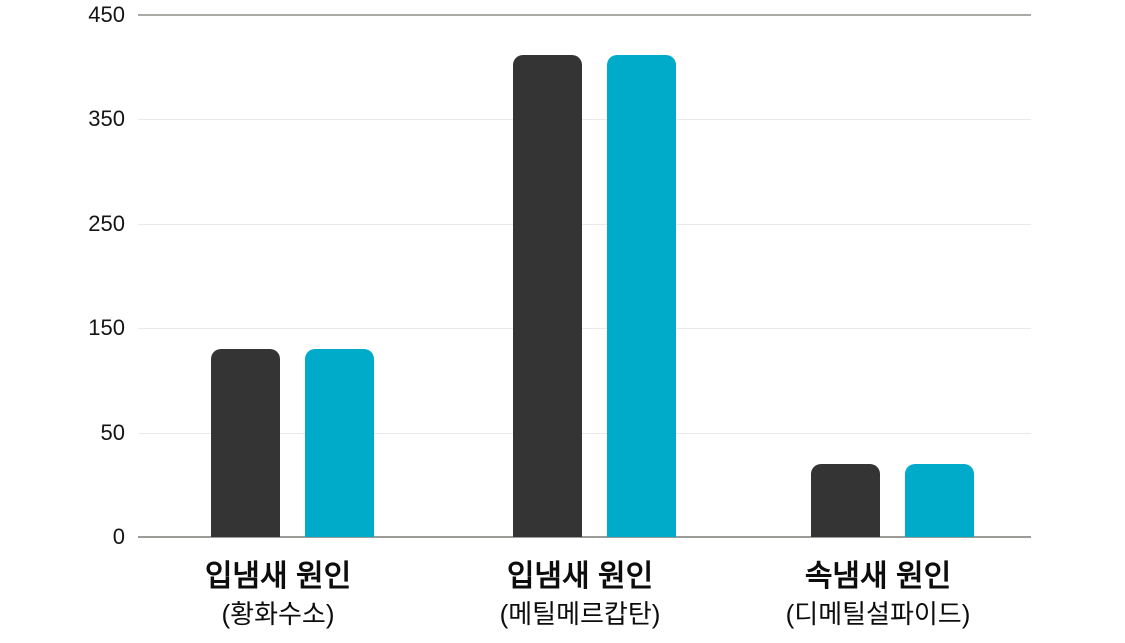  I want to click on y-tick-label-0: 0, so click(118, 536).